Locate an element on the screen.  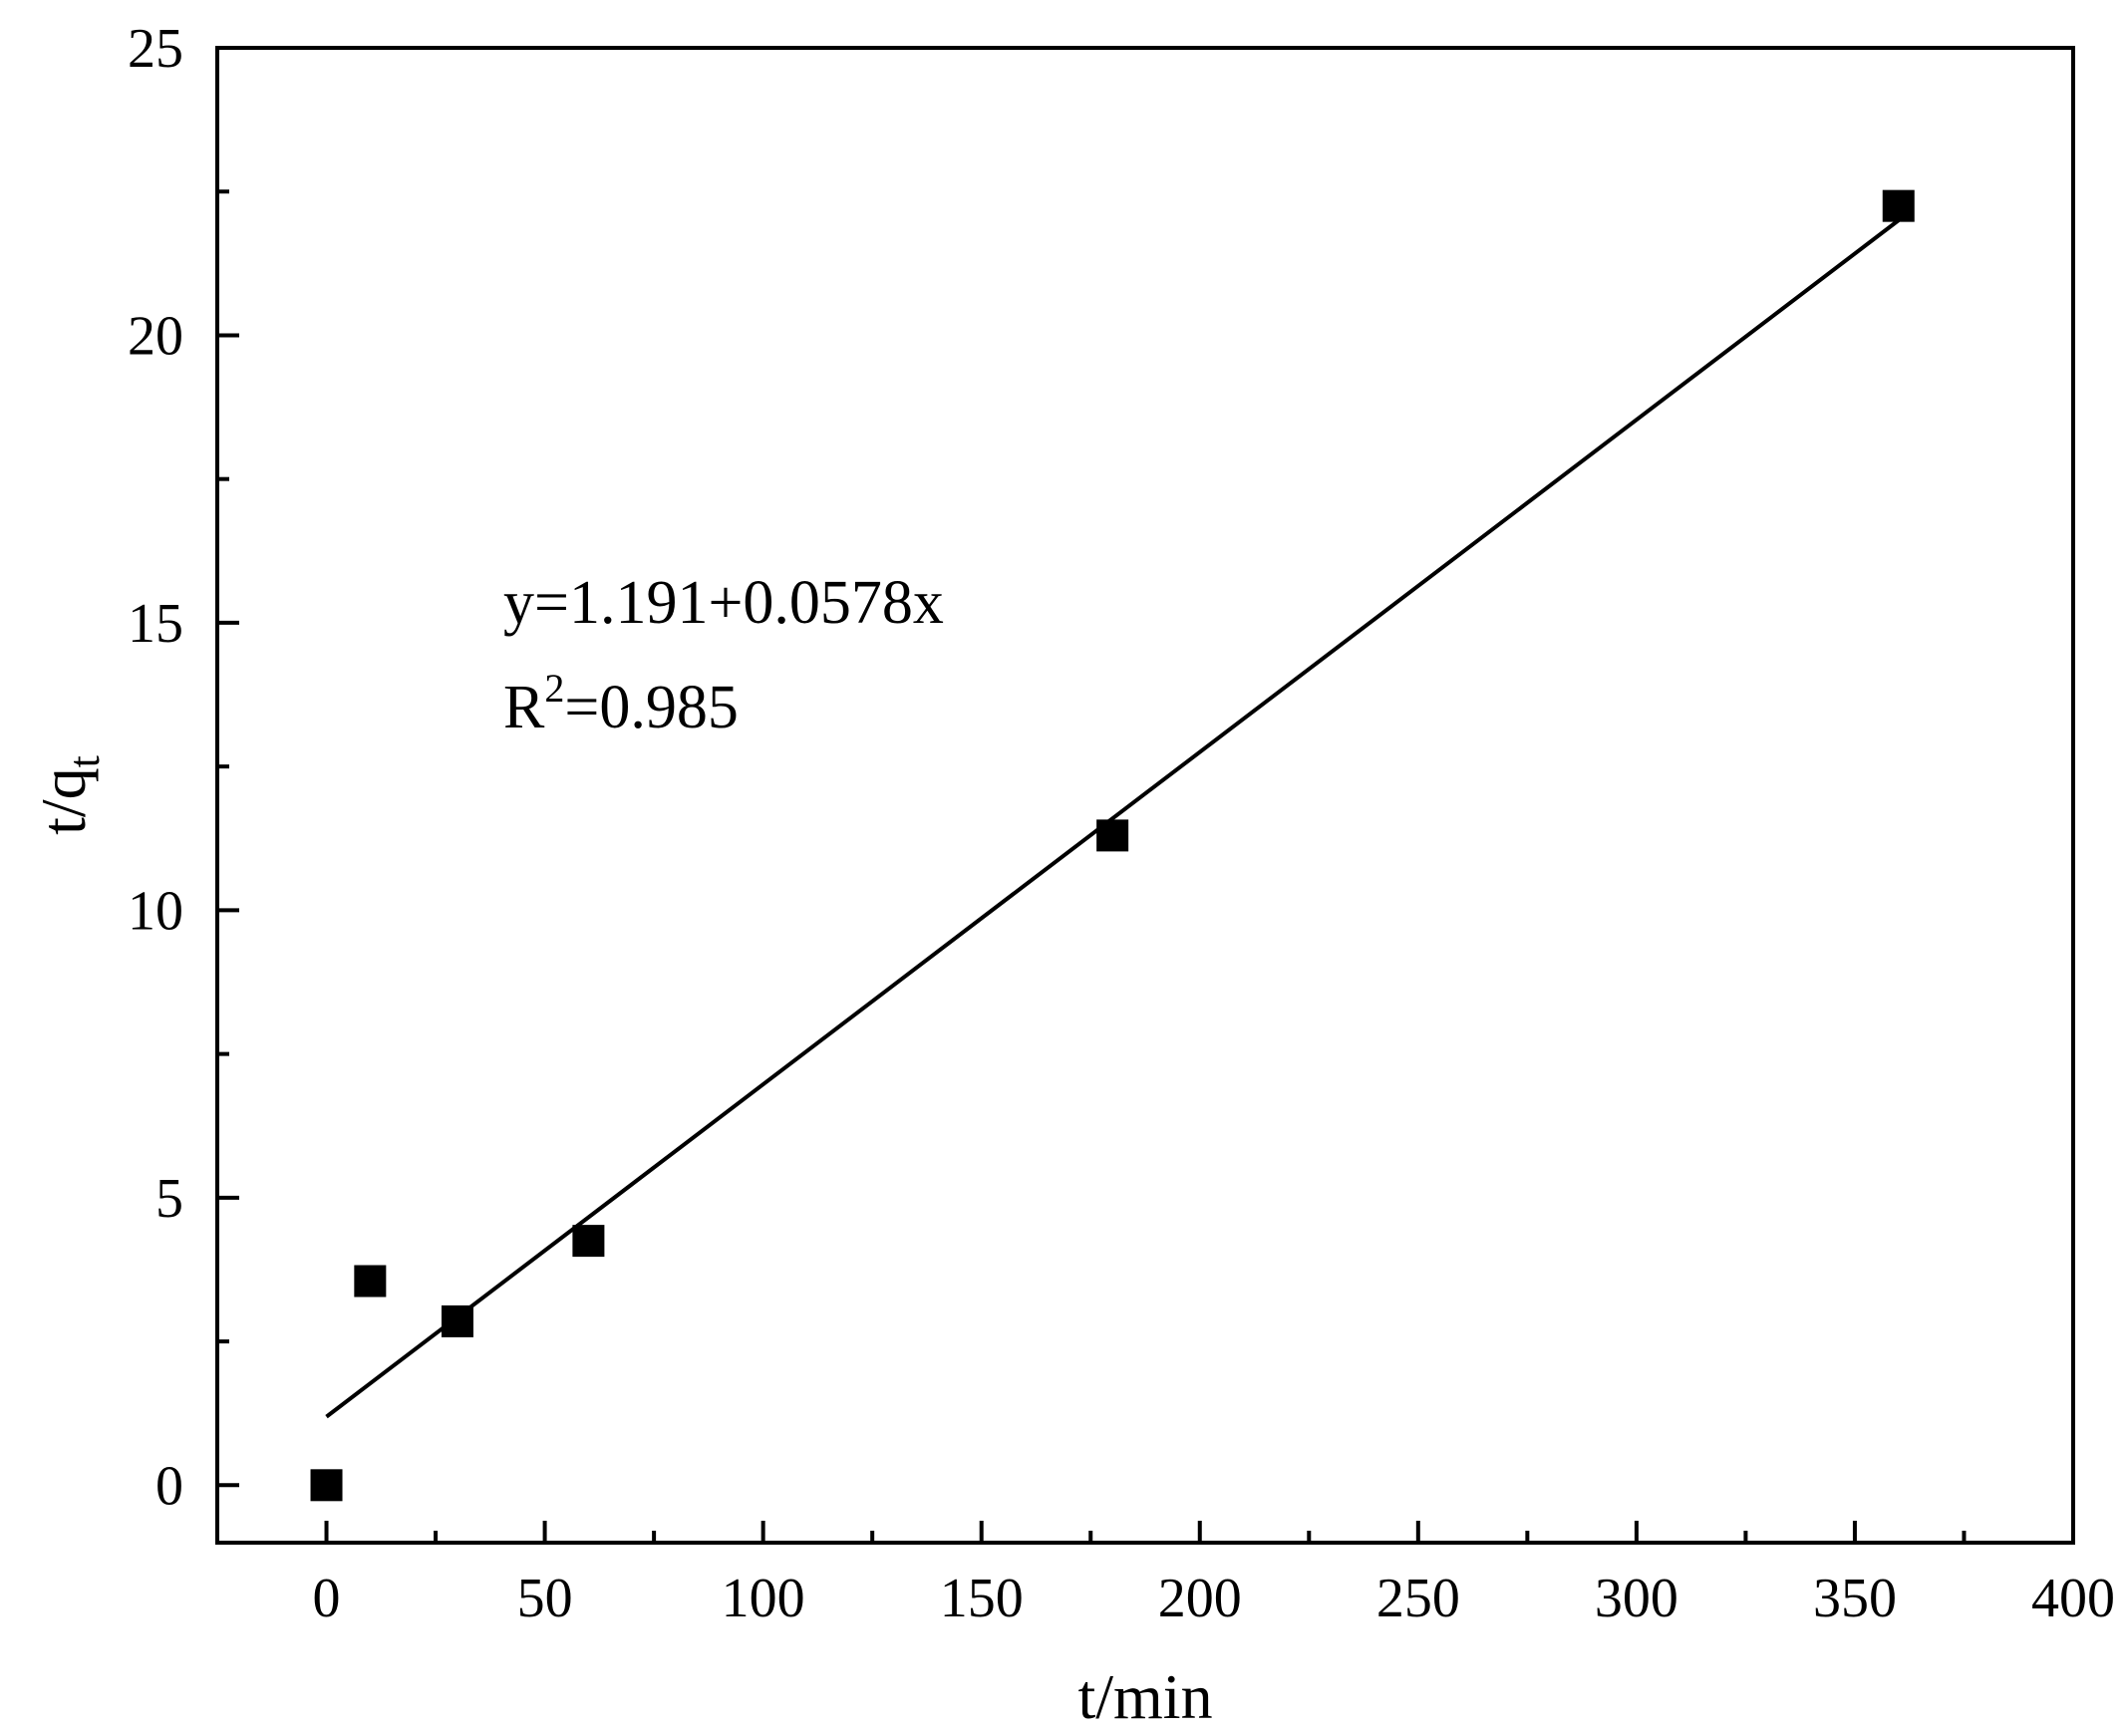
y-axis-title-main: t/q is located at coordinates (64, 801).